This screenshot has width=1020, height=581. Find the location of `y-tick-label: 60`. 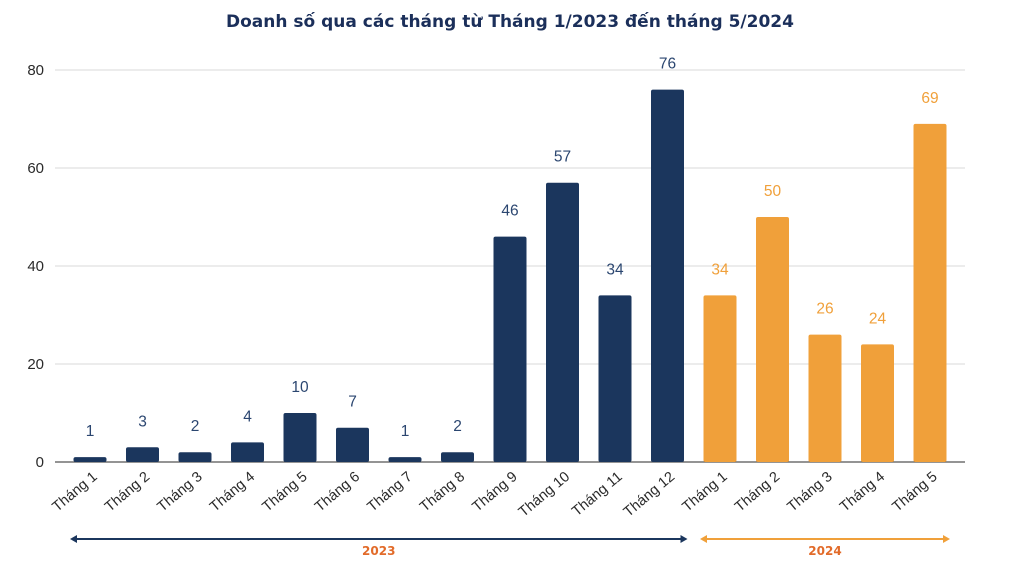

y-tick-label: 60 is located at coordinates (35, 168).